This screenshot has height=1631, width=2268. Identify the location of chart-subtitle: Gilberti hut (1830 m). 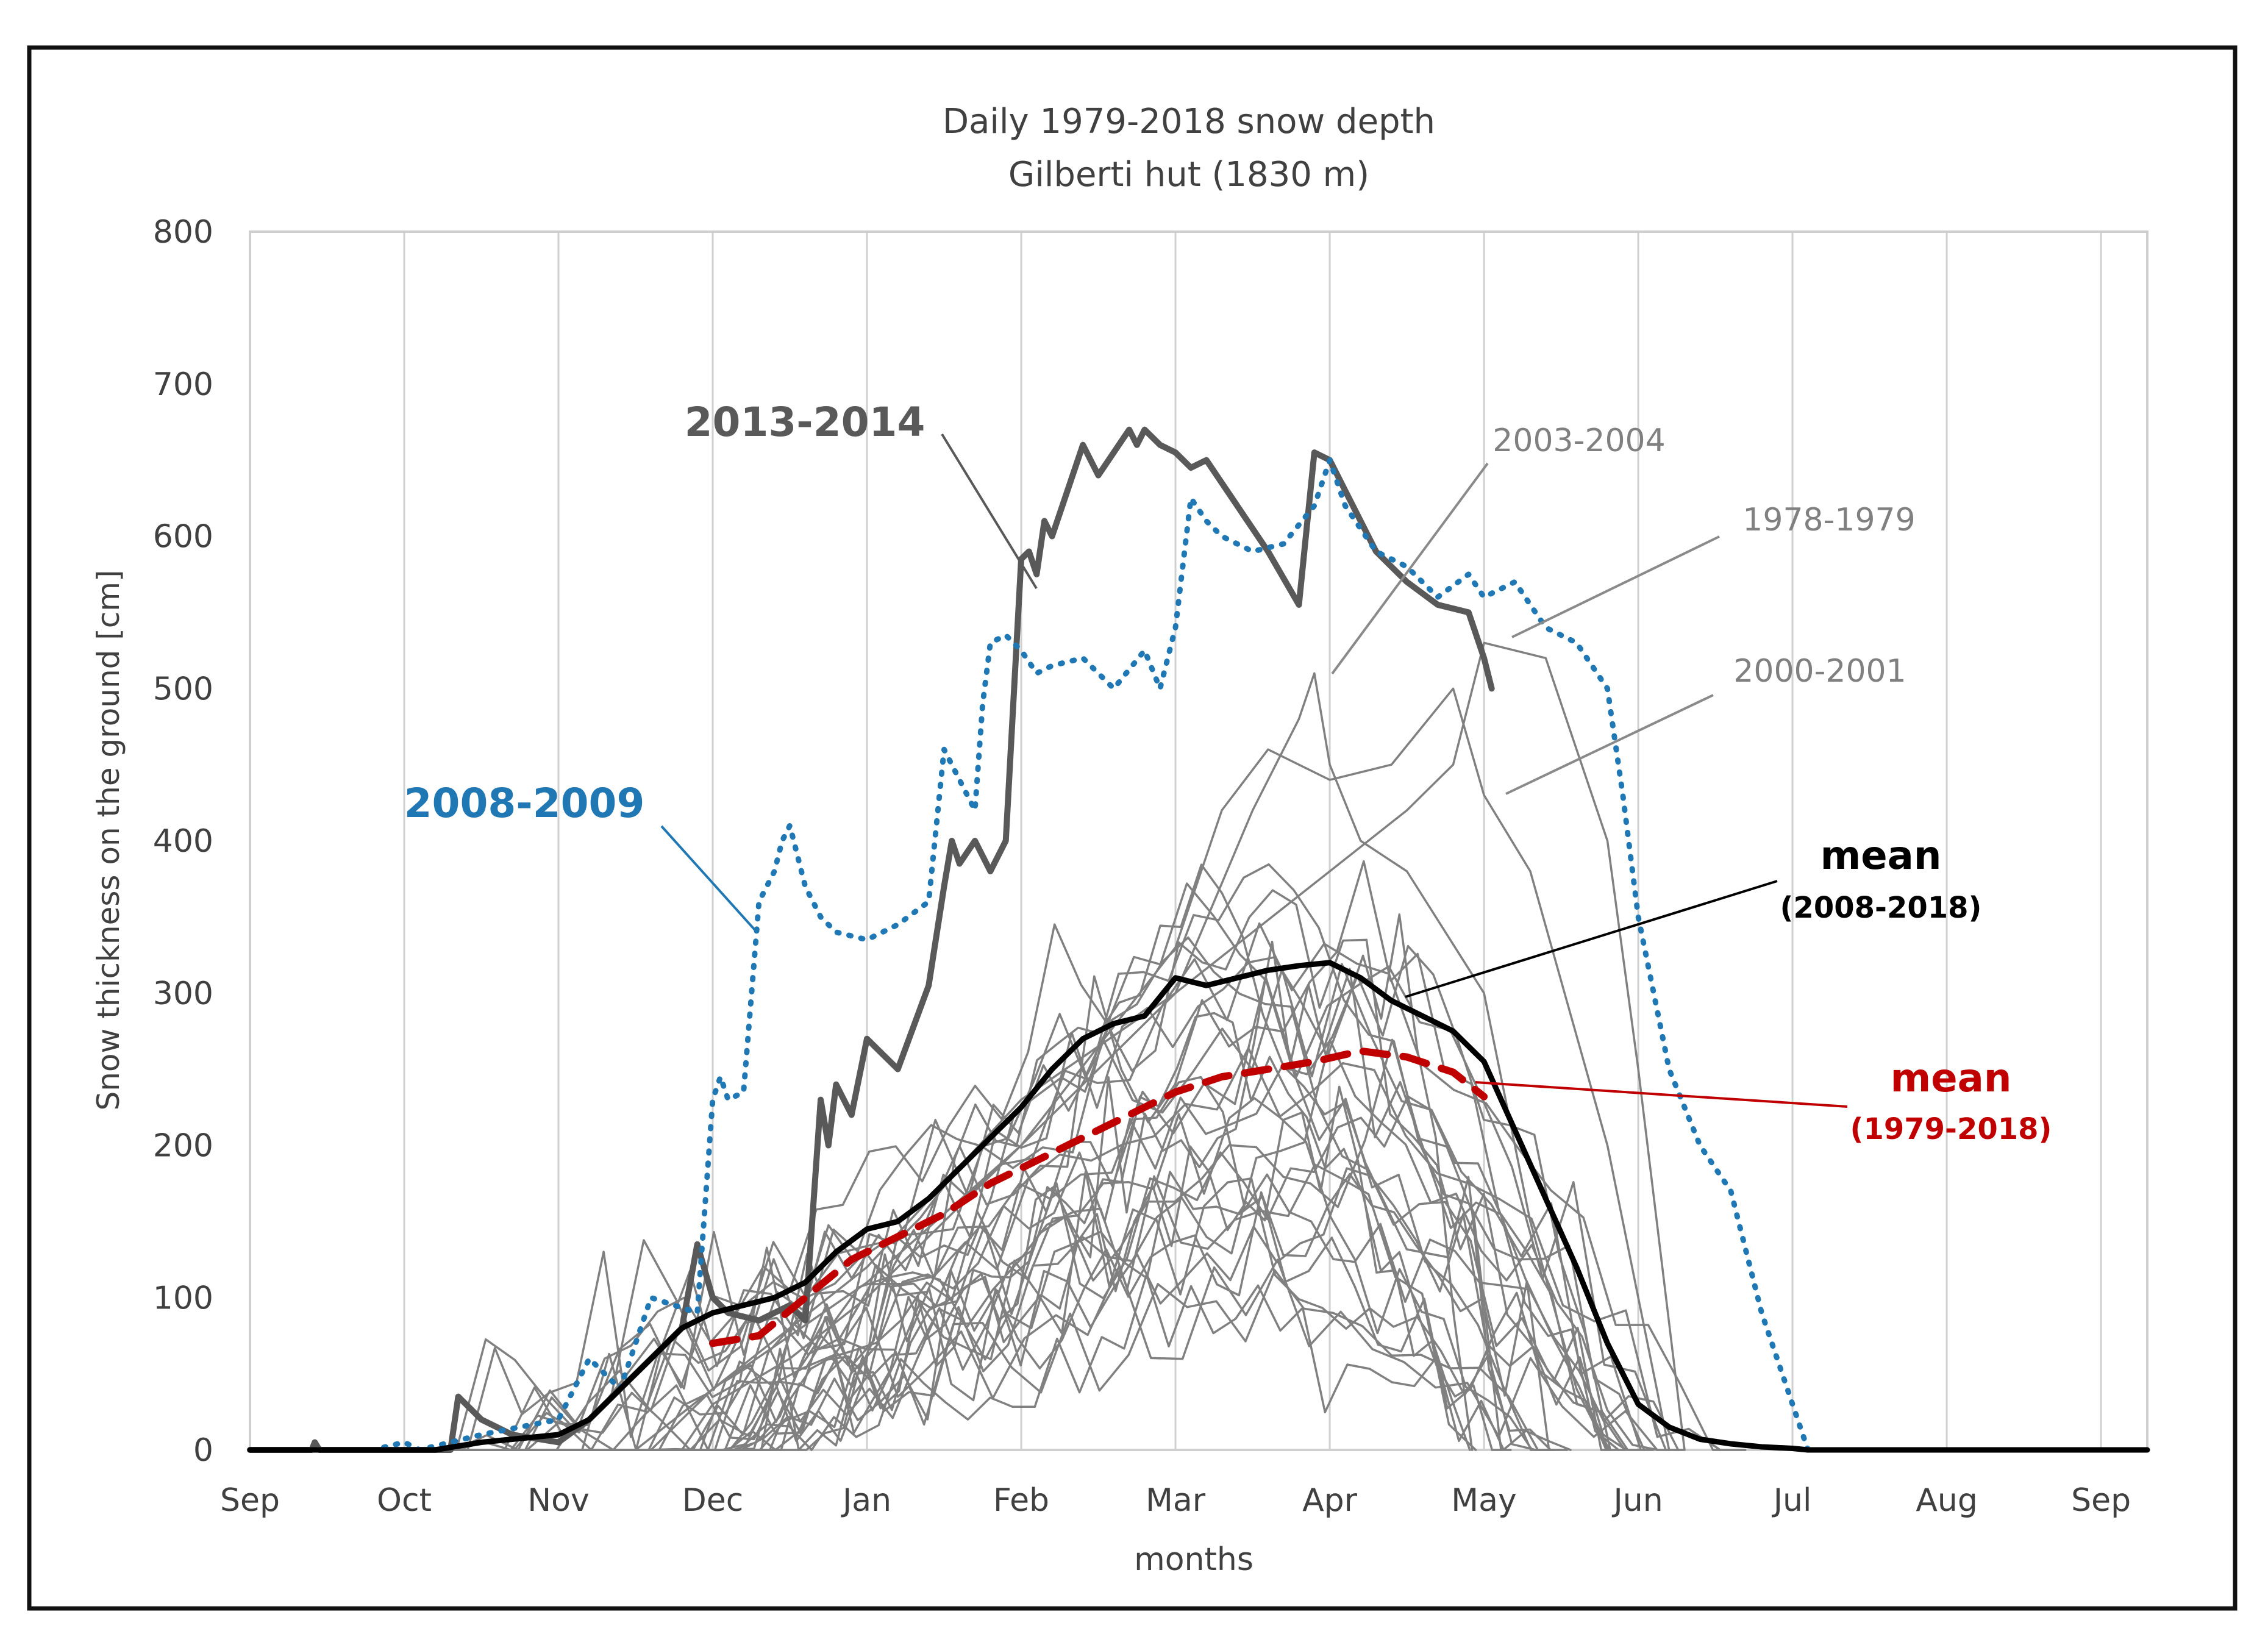
(1188, 175).